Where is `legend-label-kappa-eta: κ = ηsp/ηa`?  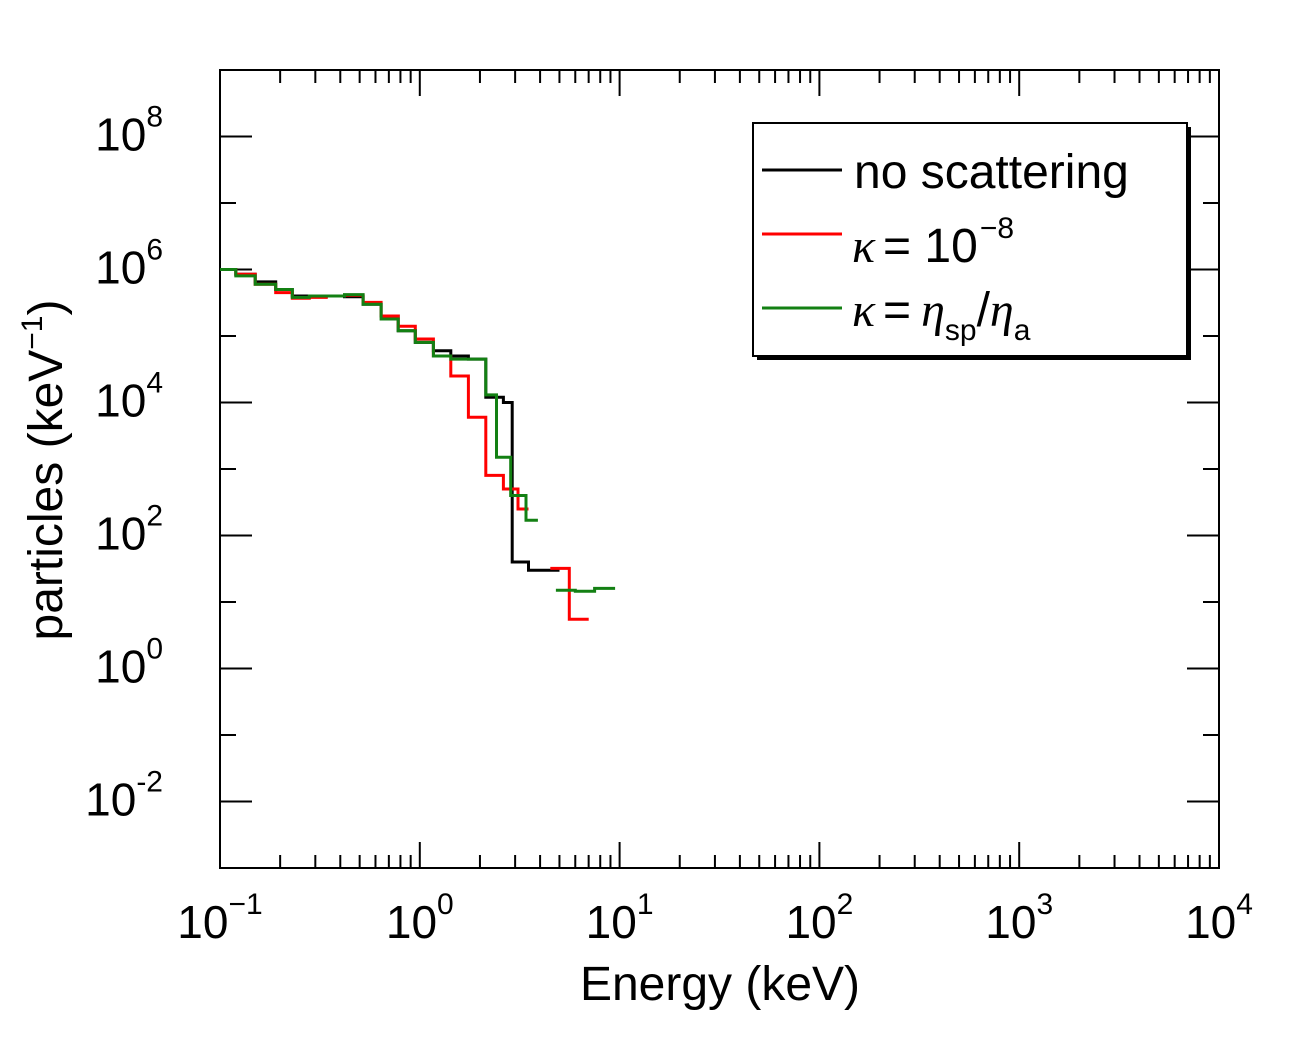
legend-label-kappa-eta: κ = ηsp/ηa is located at coordinates (941, 315).